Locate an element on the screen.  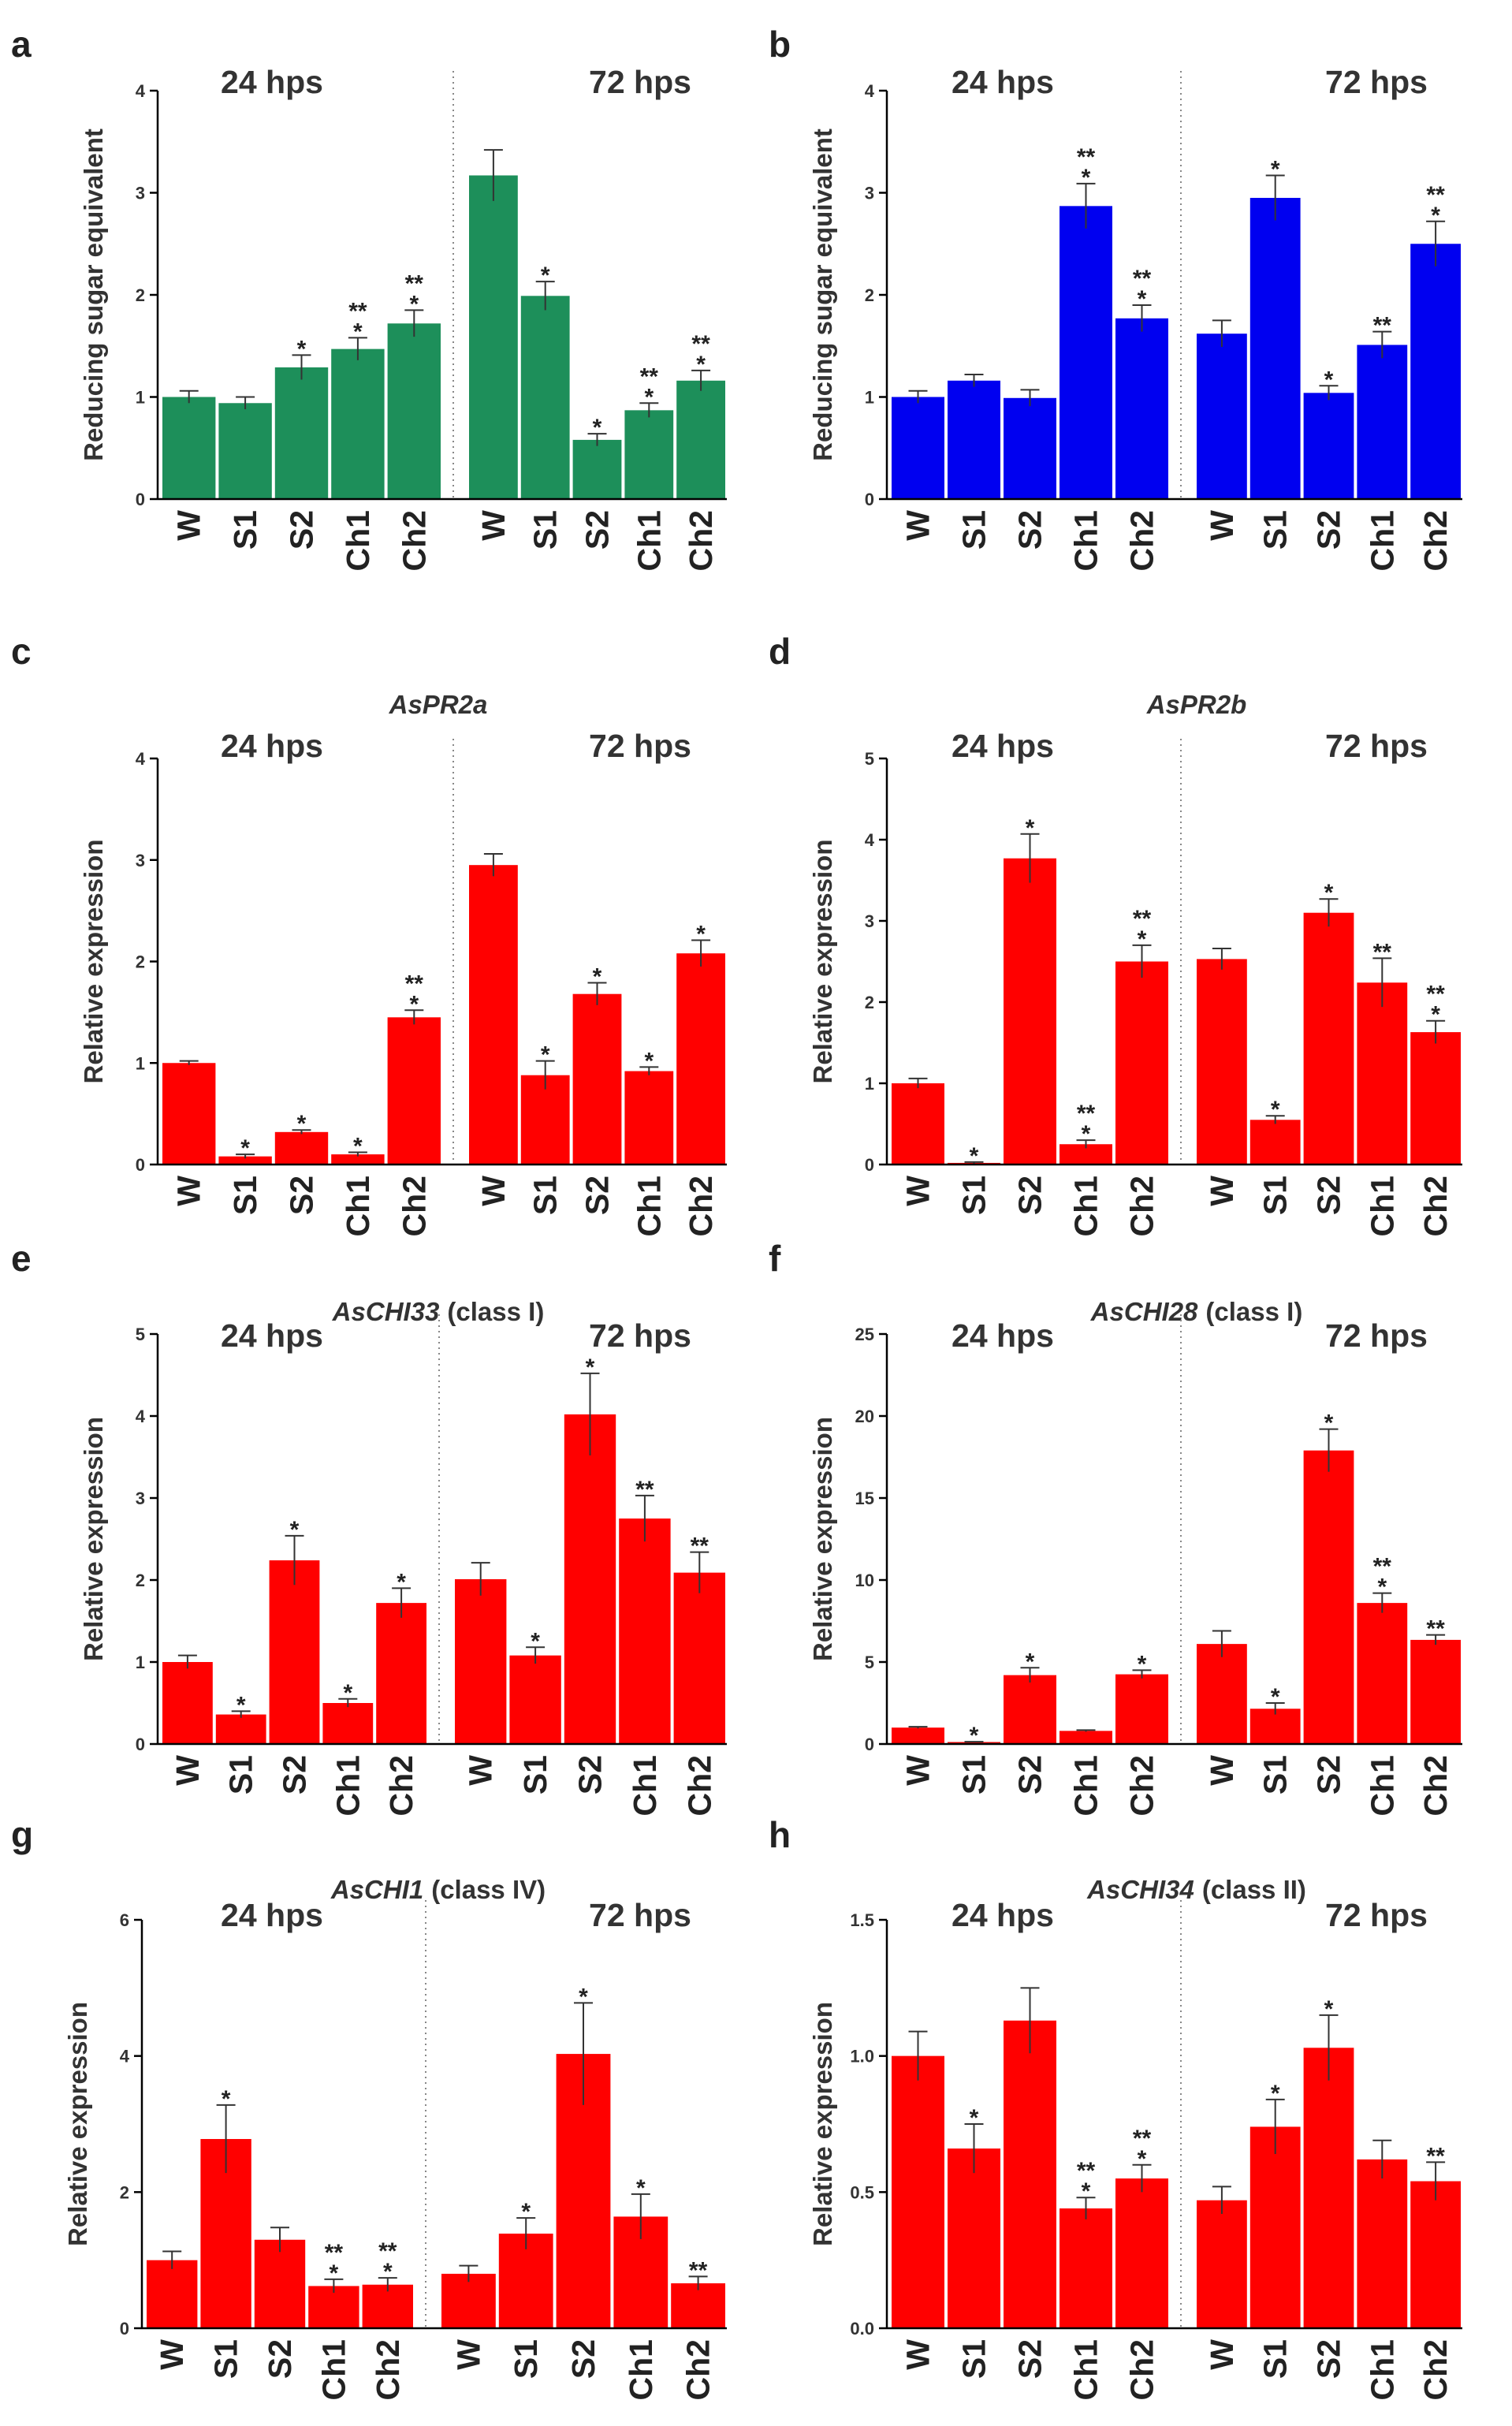
panel-letter: e is located at coordinates (21, 1258).